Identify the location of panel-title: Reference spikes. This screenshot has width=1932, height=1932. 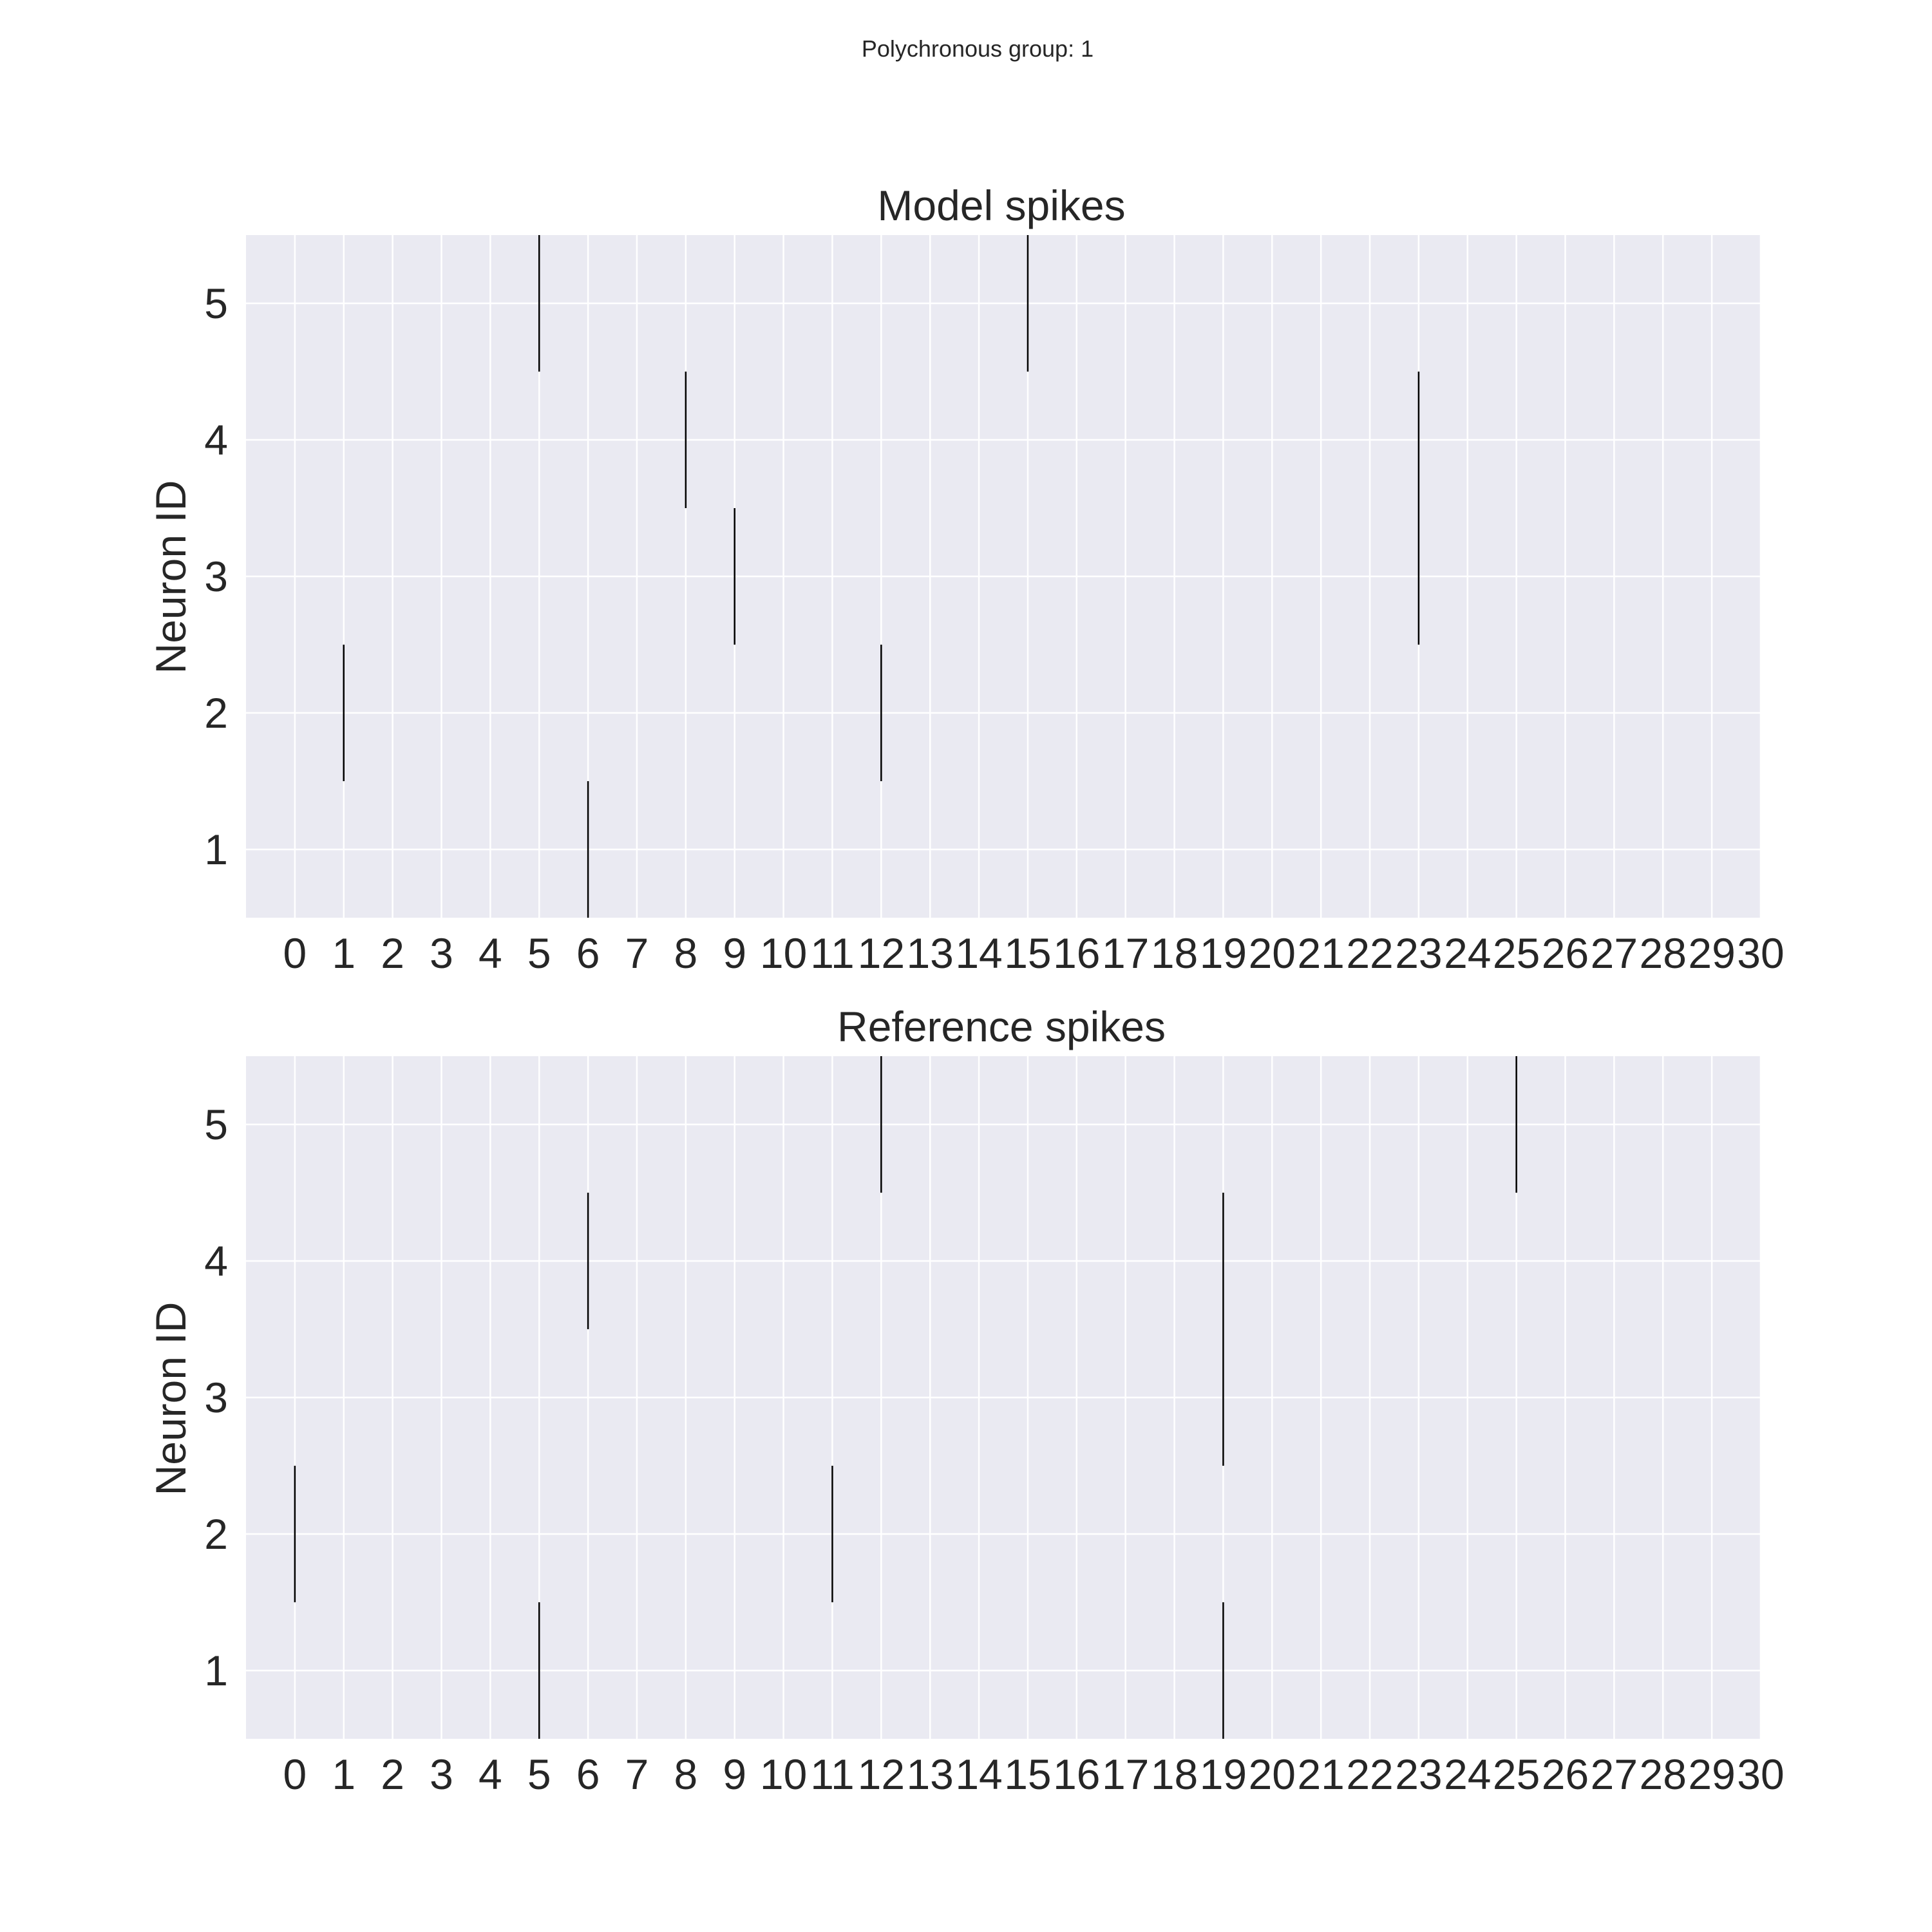
(1002, 1027).